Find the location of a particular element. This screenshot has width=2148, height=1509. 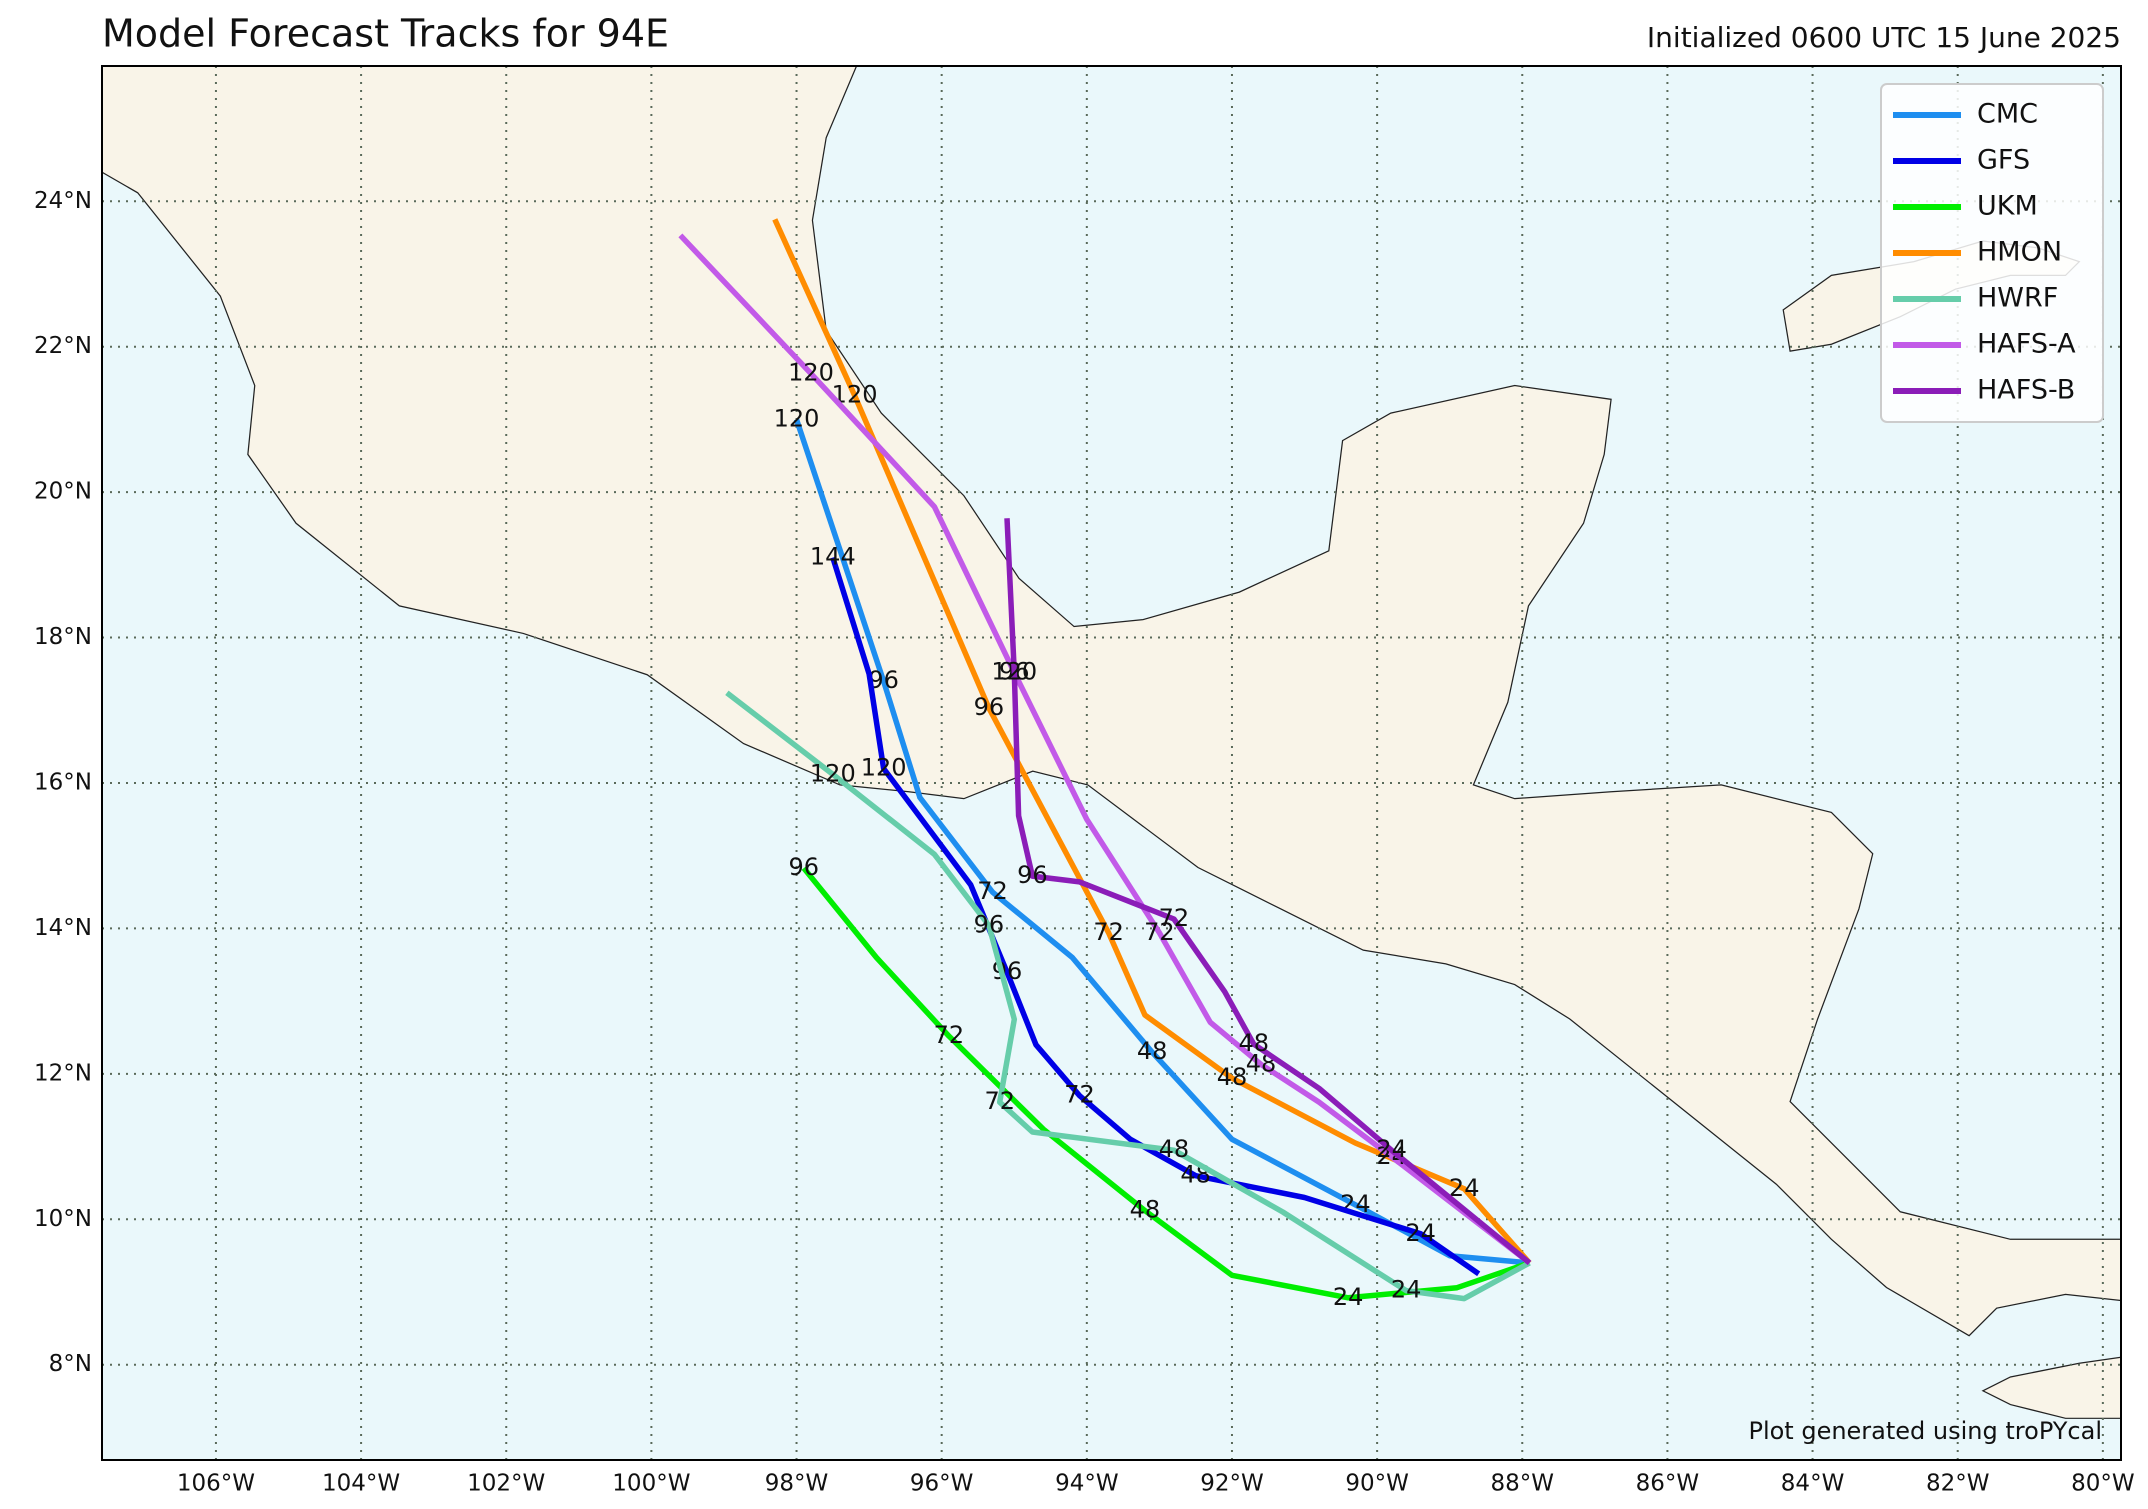

legend-label: HMON is located at coordinates (2019, 252).